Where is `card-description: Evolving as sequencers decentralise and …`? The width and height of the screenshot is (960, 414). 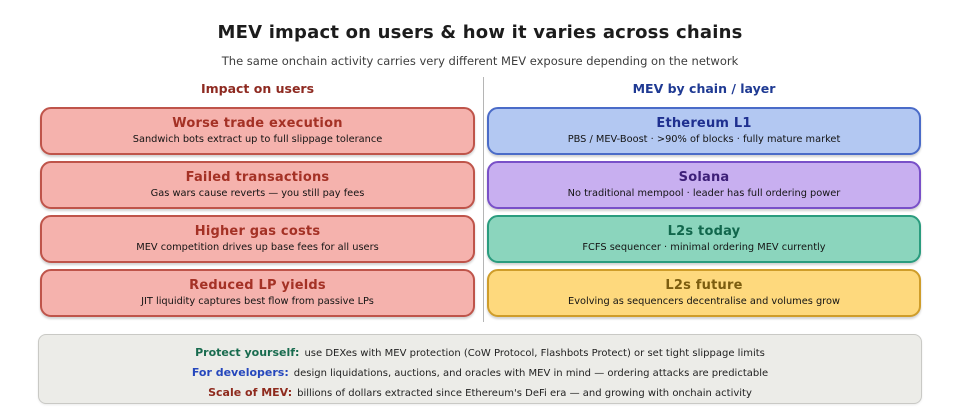
card-description: Evolving as sequencers decentralise and … is located at coordinates (704, 301).